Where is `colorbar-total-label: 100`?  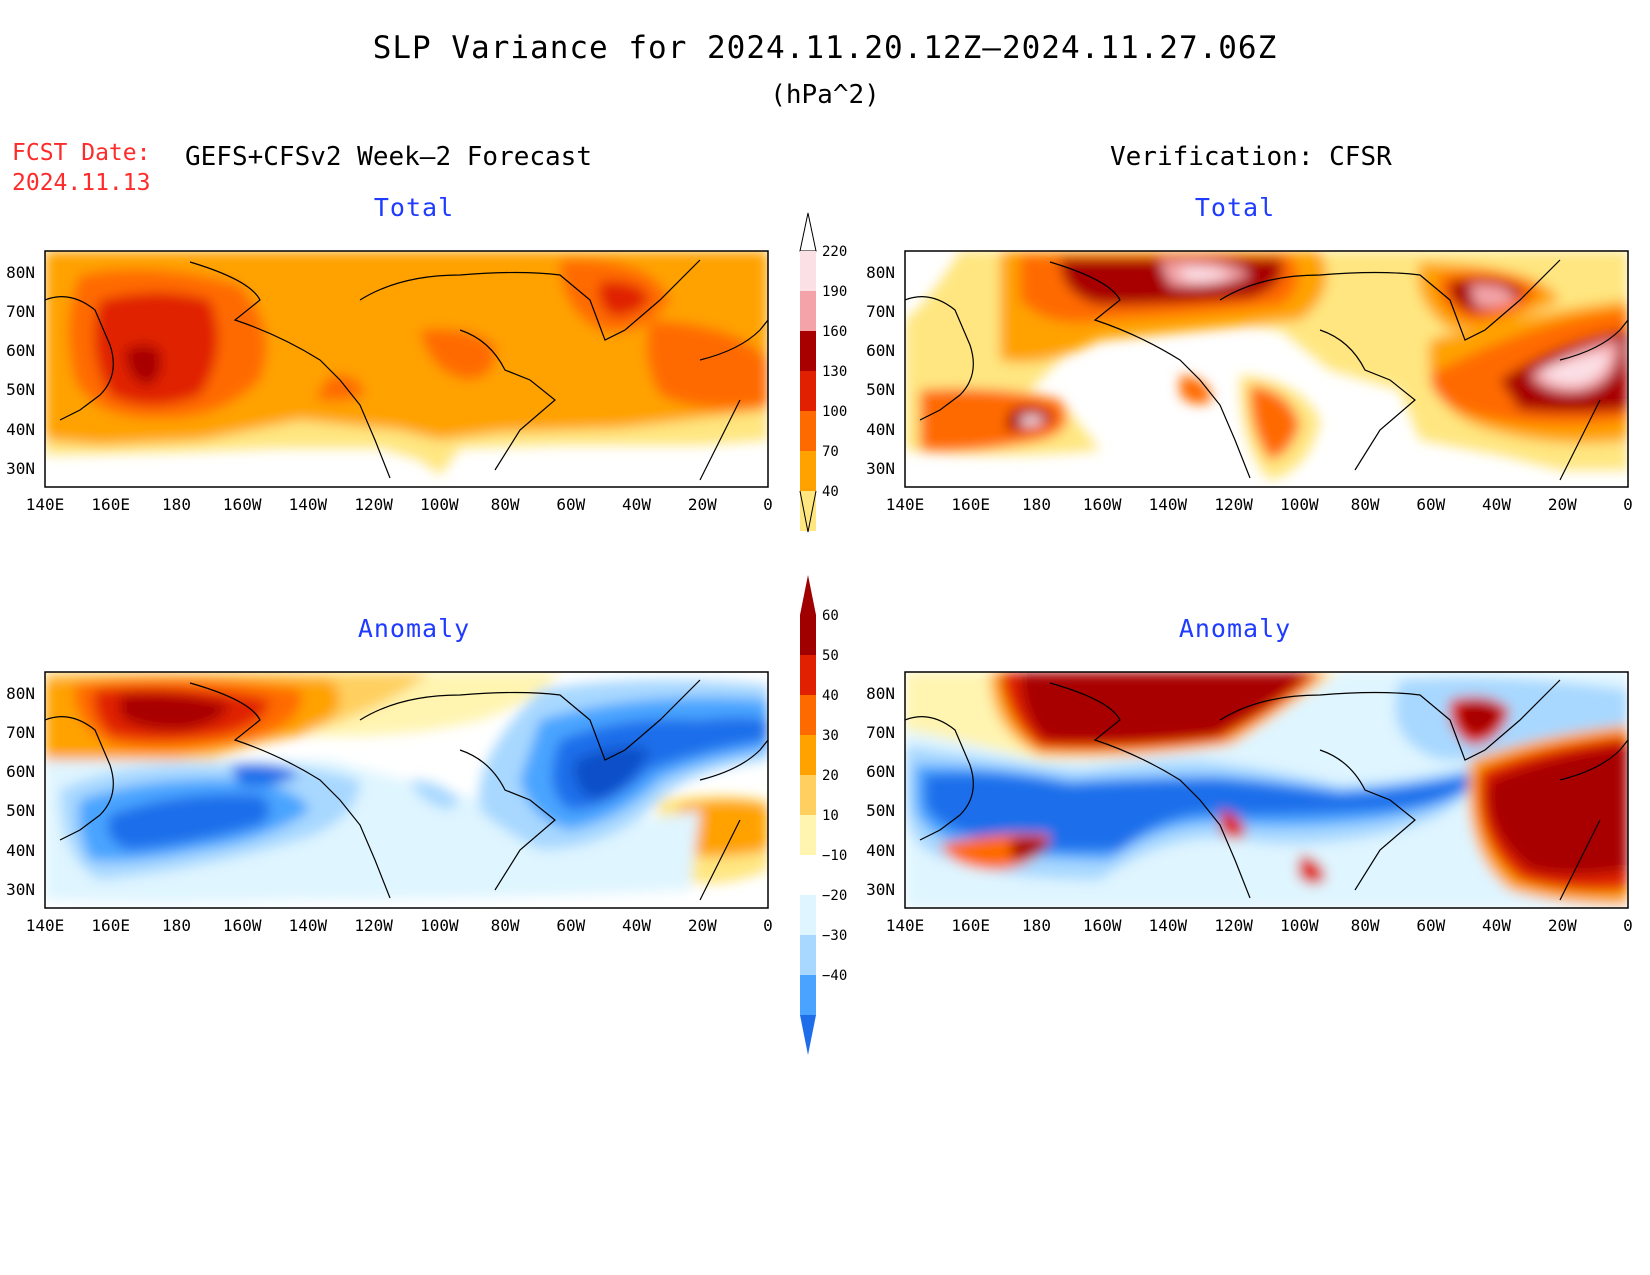
colorbar-total-label: 100 is located at coordinates (834, 412).